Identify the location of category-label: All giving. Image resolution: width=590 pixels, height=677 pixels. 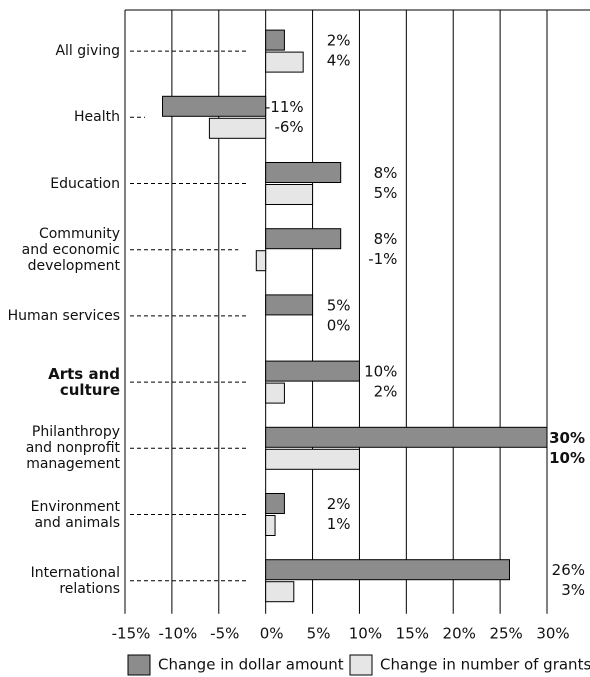
(87, 51).